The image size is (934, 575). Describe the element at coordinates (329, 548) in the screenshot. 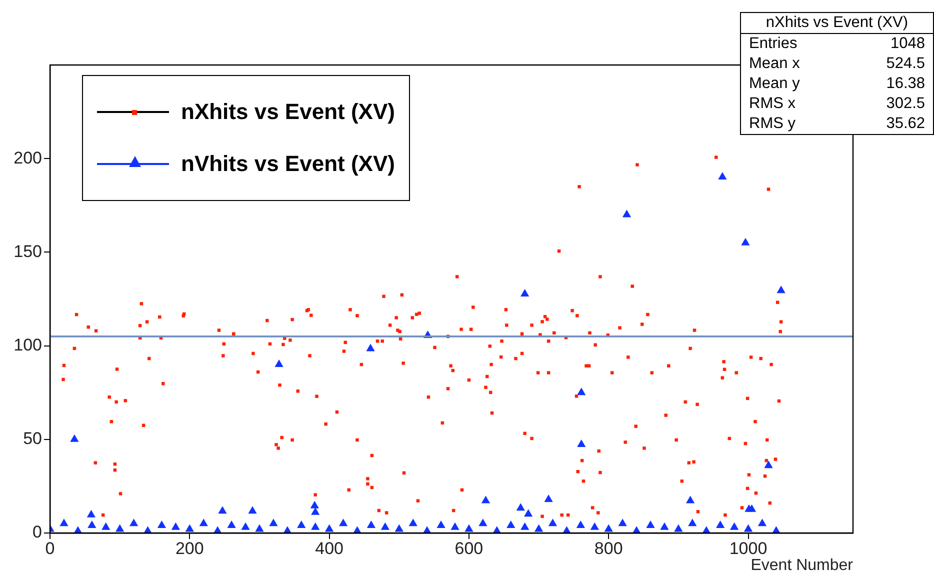

I see `x-tick-label: 400` at that location.